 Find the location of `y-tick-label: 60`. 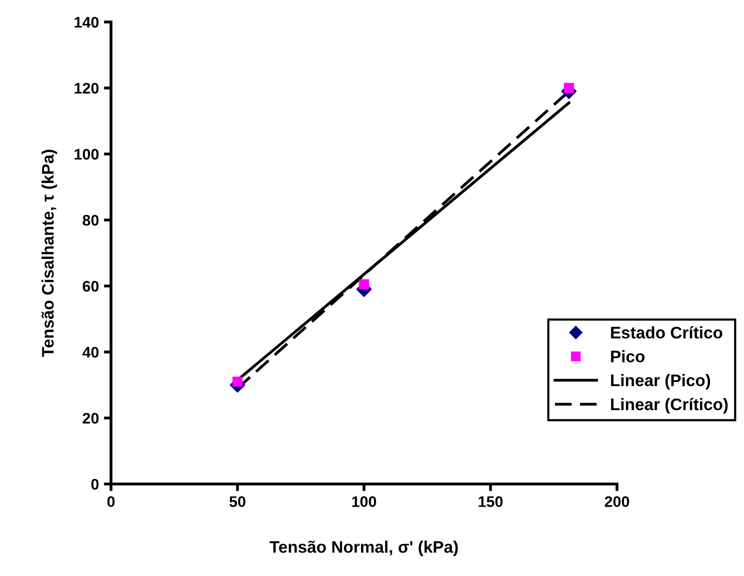

y-tick-label: 60 is located at coordinates (90, 286).